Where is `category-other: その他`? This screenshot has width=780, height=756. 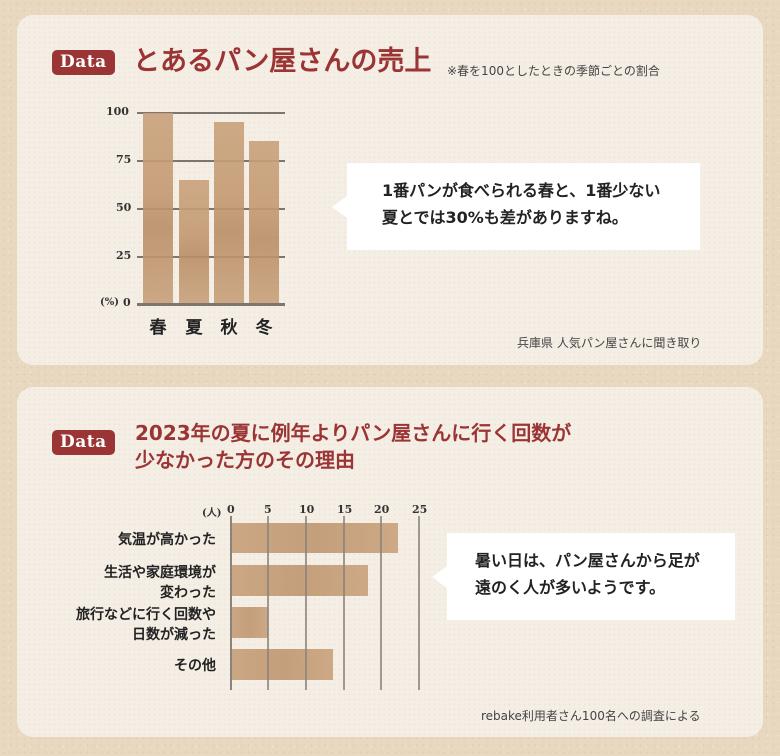 category-other: その他 is located at coordinates (116, 666).